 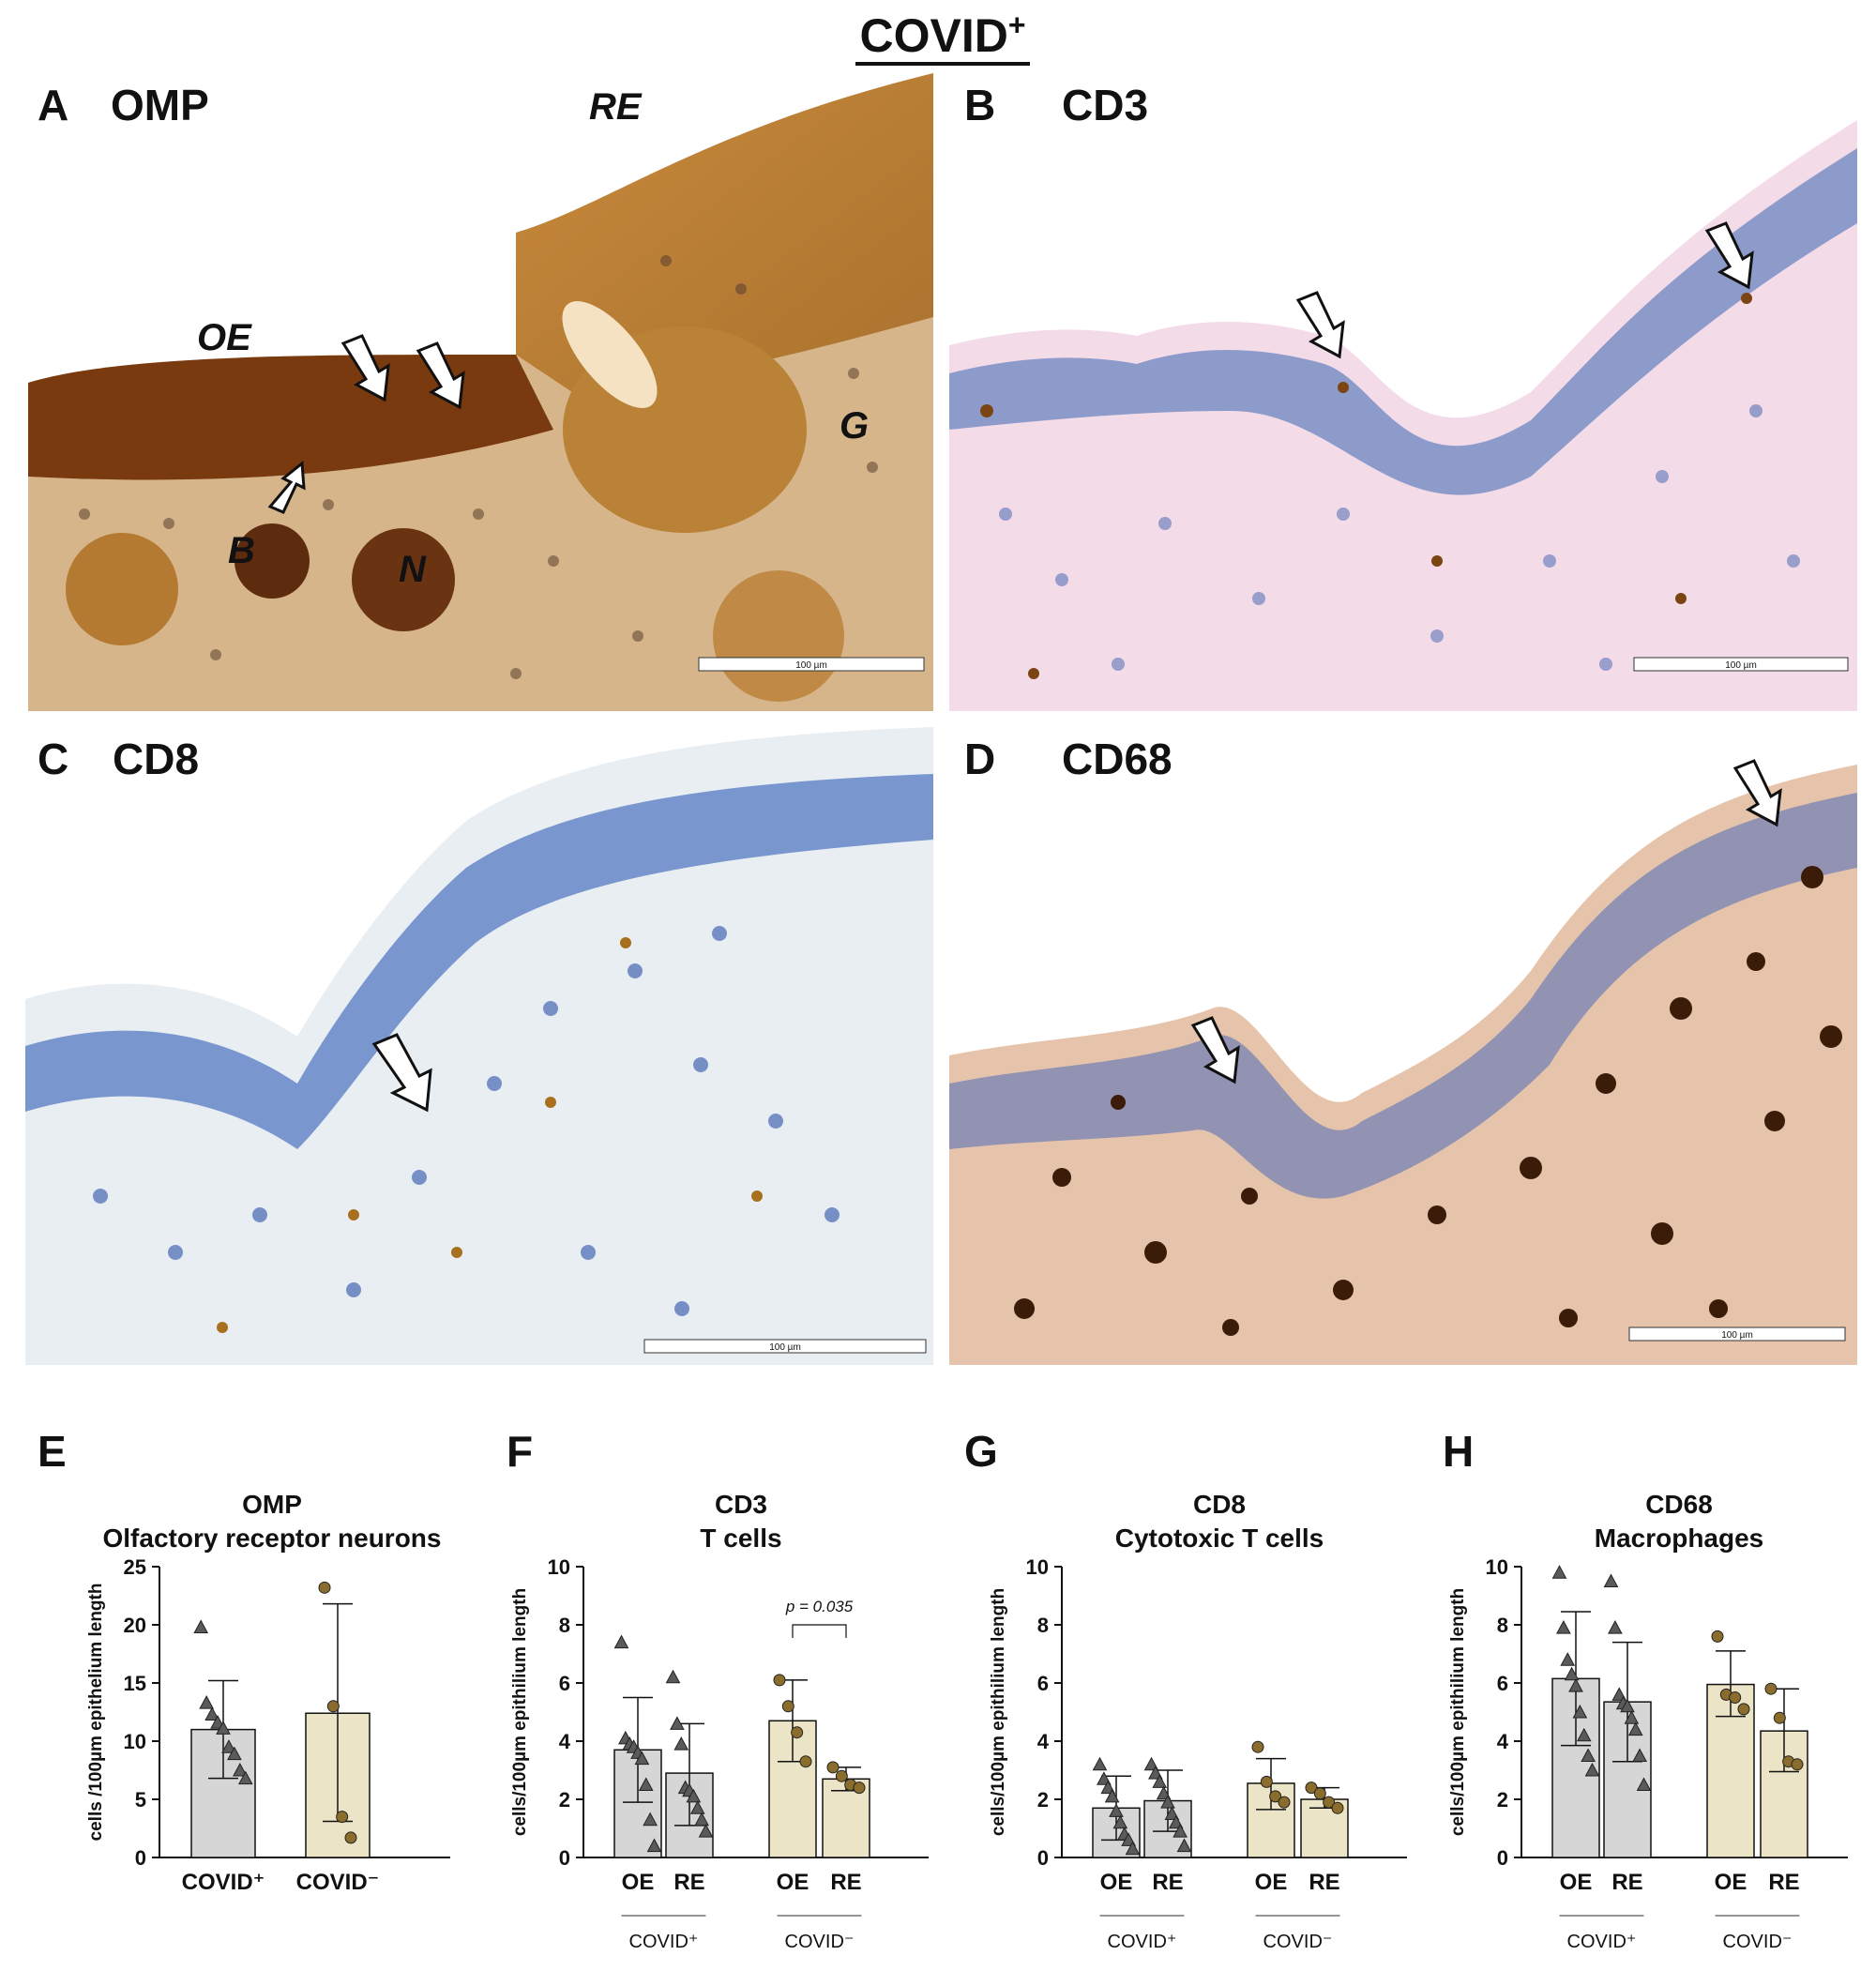 I want to click on chart-title-g: CD8 Cytotoxic T cells, so click(x=1219, y=1522).